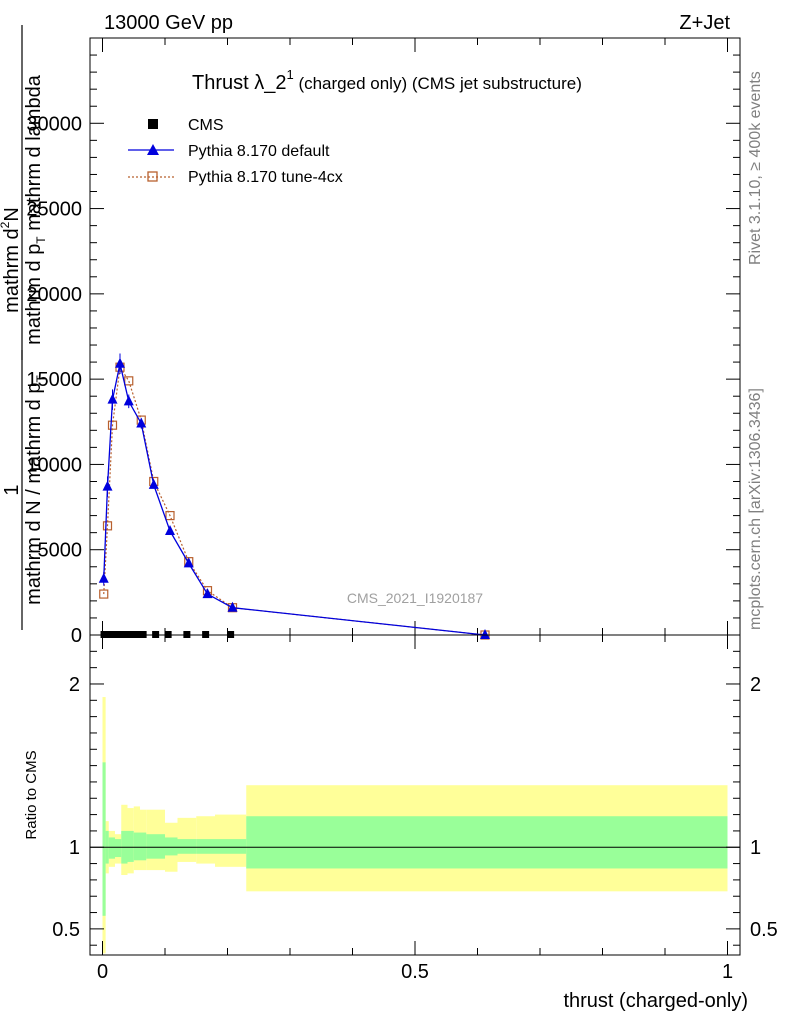 The width and height of the screenshot is (786, 1024). I want to click on ratio-ytick-label-right: 2, so click(755, 685).